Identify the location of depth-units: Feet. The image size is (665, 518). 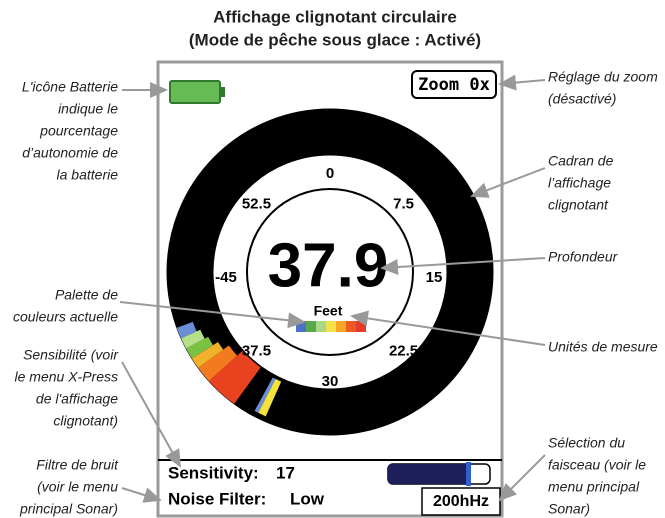
(328, 311).